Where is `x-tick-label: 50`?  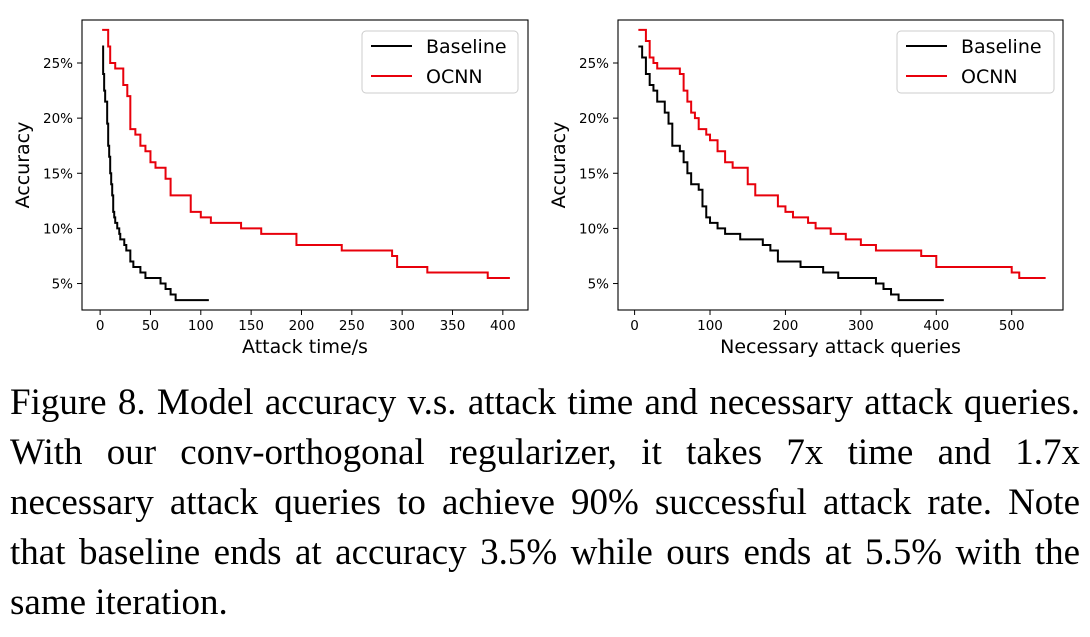
x-tick-label: 50 is located at coordinates (150, 326).